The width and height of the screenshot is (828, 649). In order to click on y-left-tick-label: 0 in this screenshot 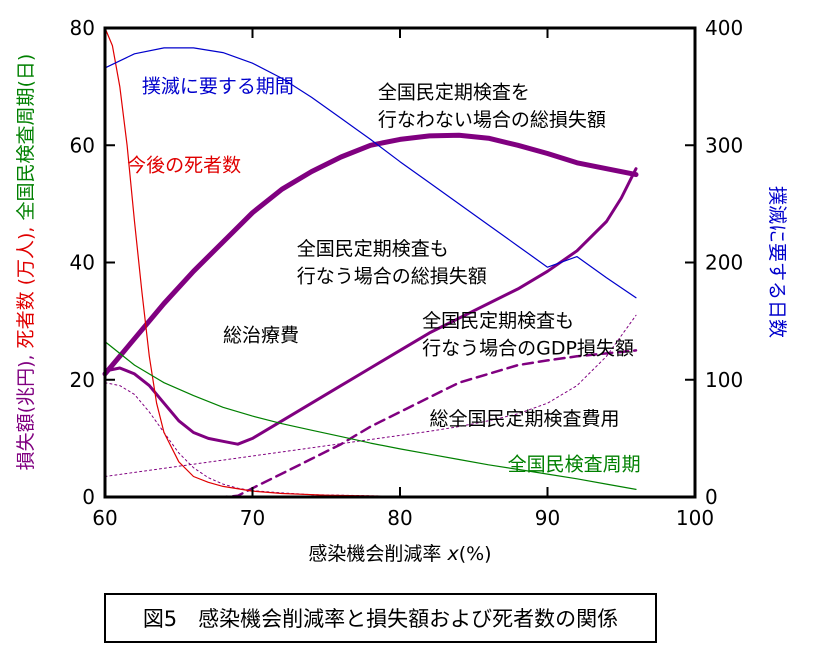, I will do `click(88, 497)`.